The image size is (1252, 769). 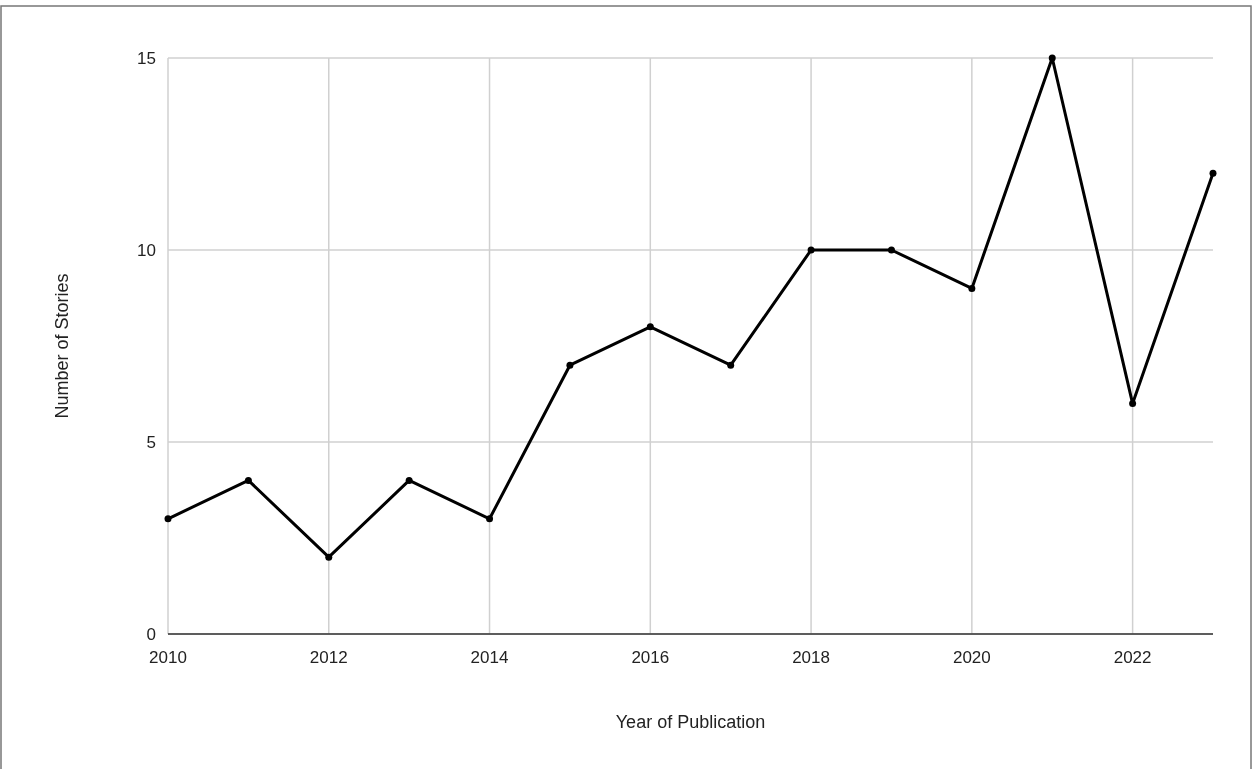 What do you see at coordinates (62, 346) in the screenshot?
I see `y-axis-title: Number of Stories` at bounding box center [62, 346].